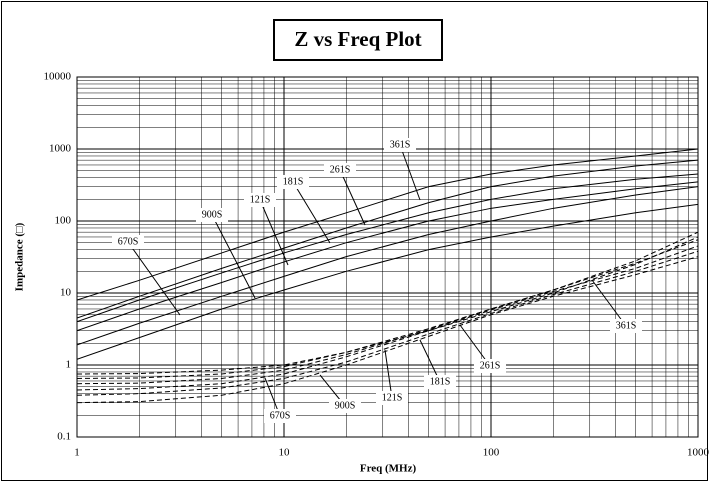 This screenshot has width=710, height=483. I want to click on chart-title: Z vs Freq Plot, so click(357, 39).